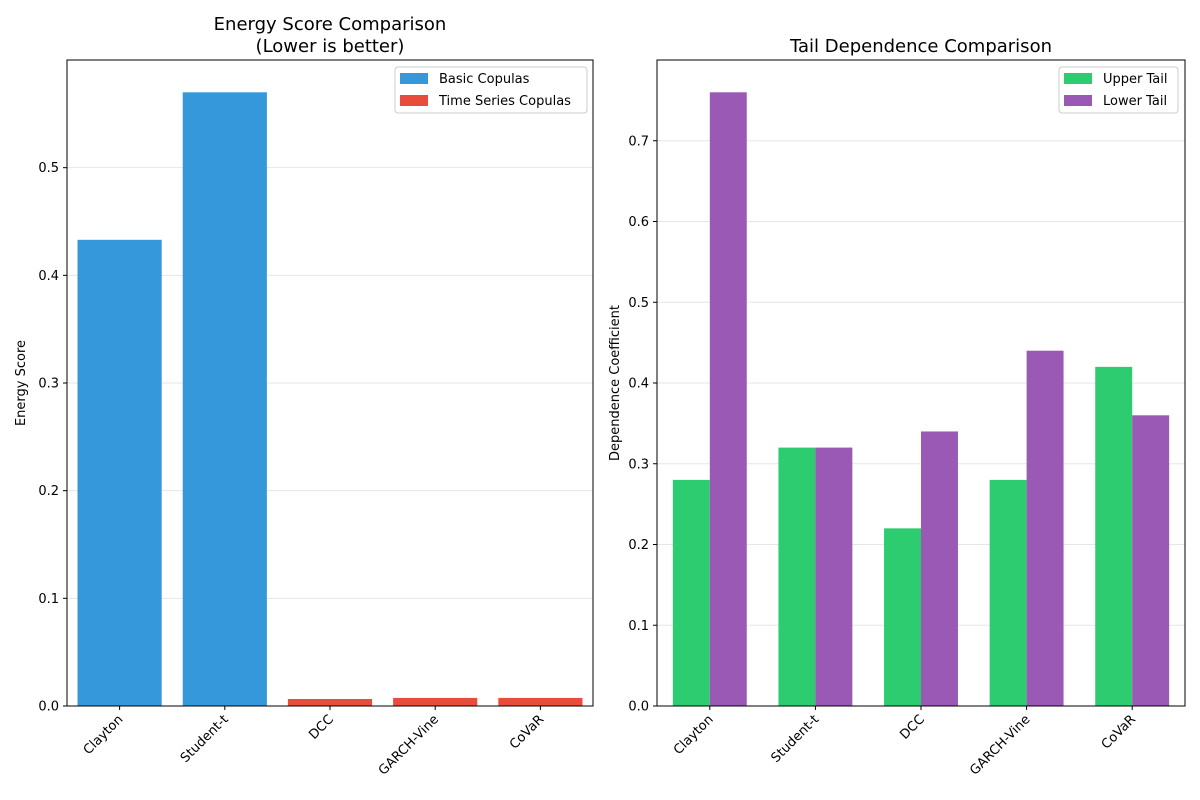  Describe the element at coordinates (638, 303) in the screenshot. I see `tail-dependence-y-tick-label-0-5: 0.5` at that location.